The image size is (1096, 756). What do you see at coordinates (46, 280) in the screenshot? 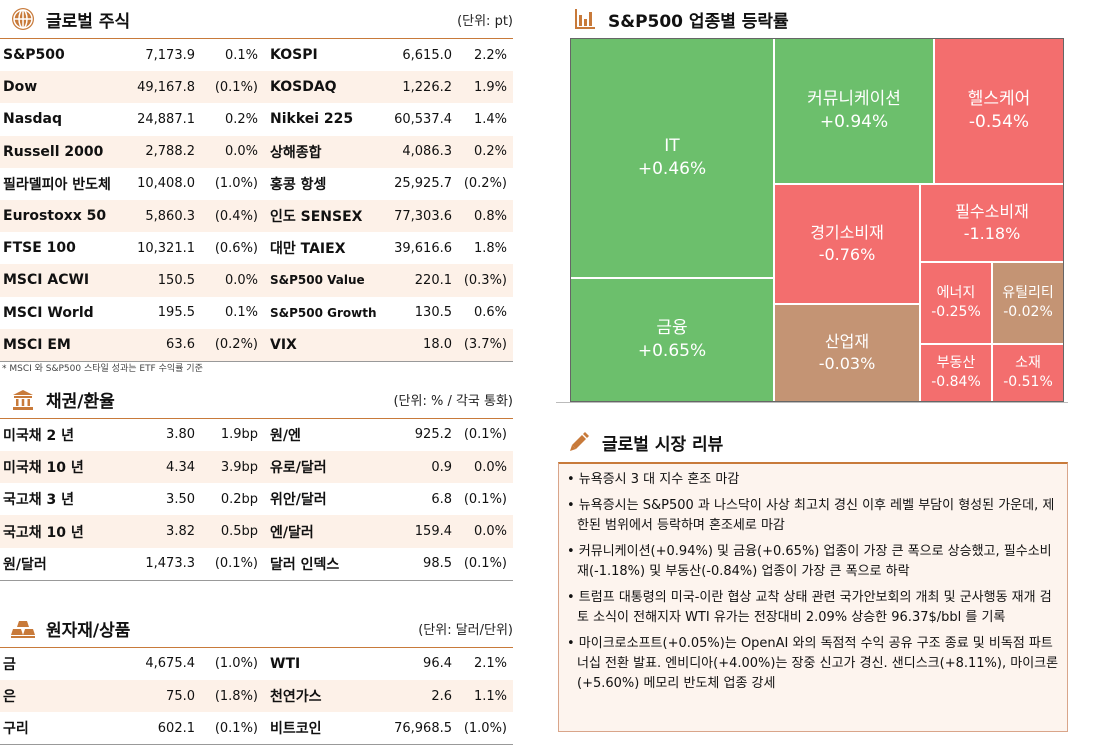
I see `row-name: MSCI ACWI` at bounding box center [46, 280].